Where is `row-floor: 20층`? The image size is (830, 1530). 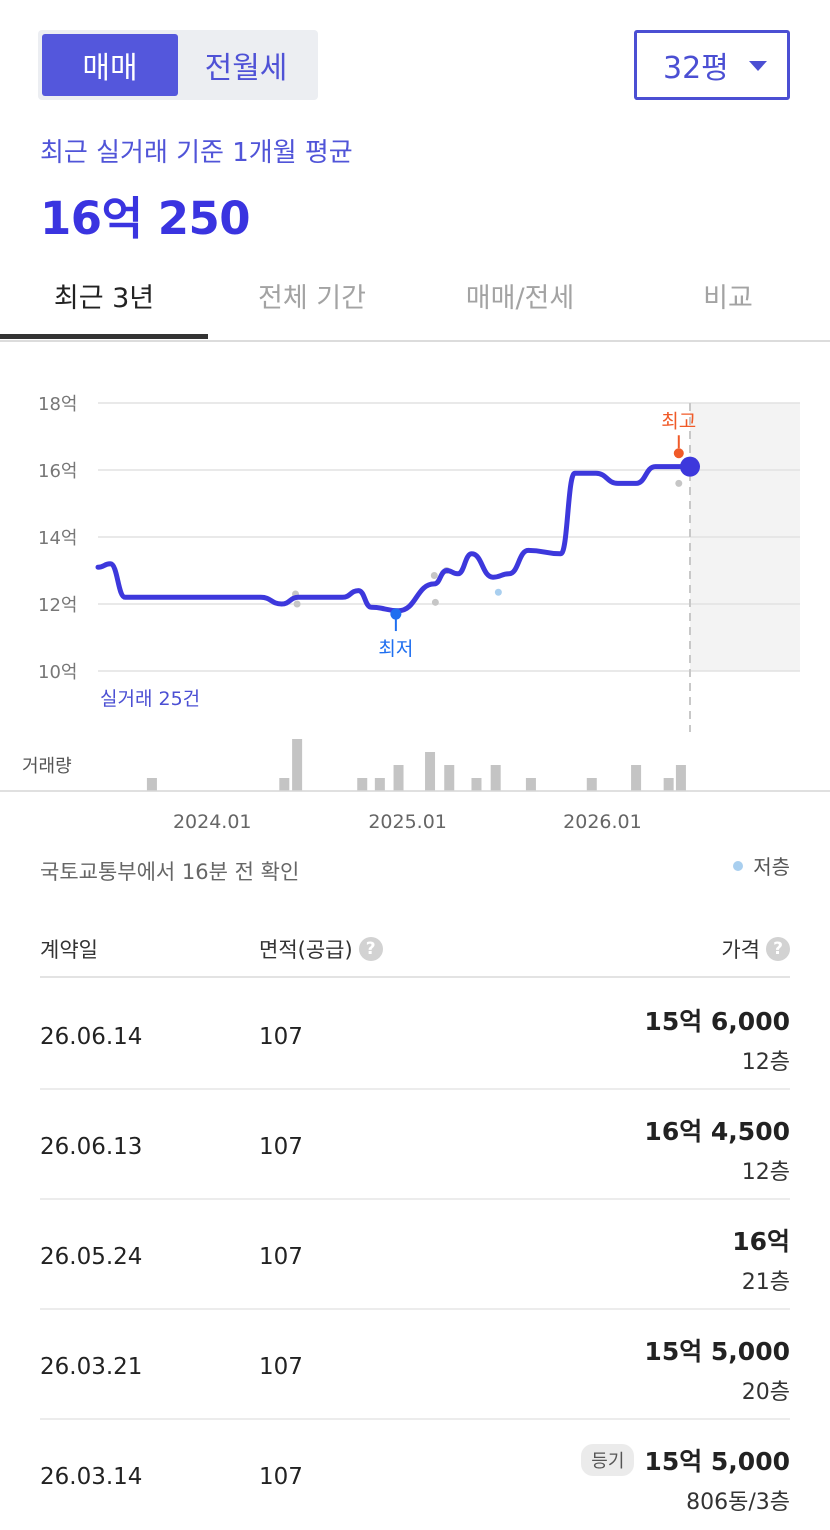
row-floor: 20층 is located at coordinates (765, 1392).